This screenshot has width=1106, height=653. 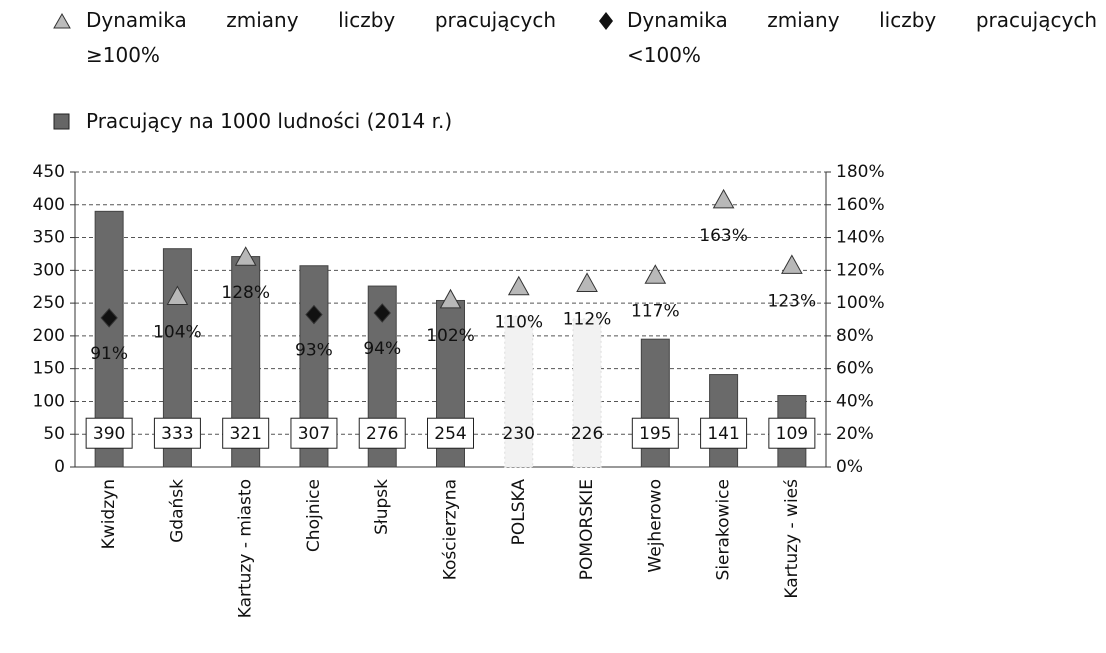 What do you see at coordinates (61, 121) in the screenshot?
I see `legend-square` at bounding box center [61, 121].